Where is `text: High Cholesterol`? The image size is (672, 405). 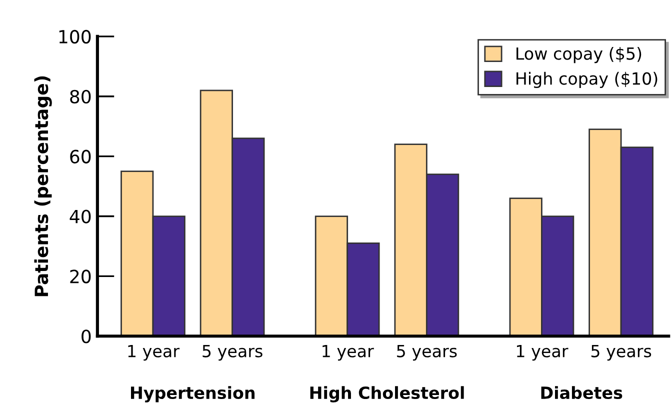 text: High Cholesterol is located at coordinates (387, 394).